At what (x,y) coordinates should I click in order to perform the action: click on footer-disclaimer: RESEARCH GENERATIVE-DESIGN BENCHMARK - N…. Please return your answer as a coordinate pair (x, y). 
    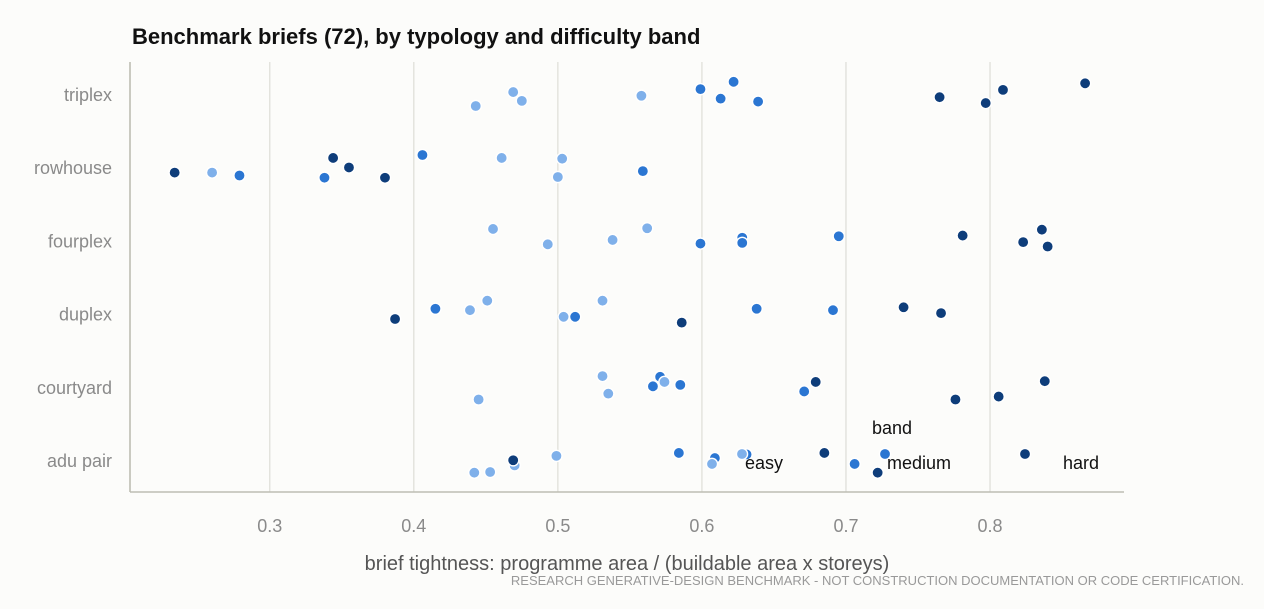
    Looking at the image, I should click on (877, 580).